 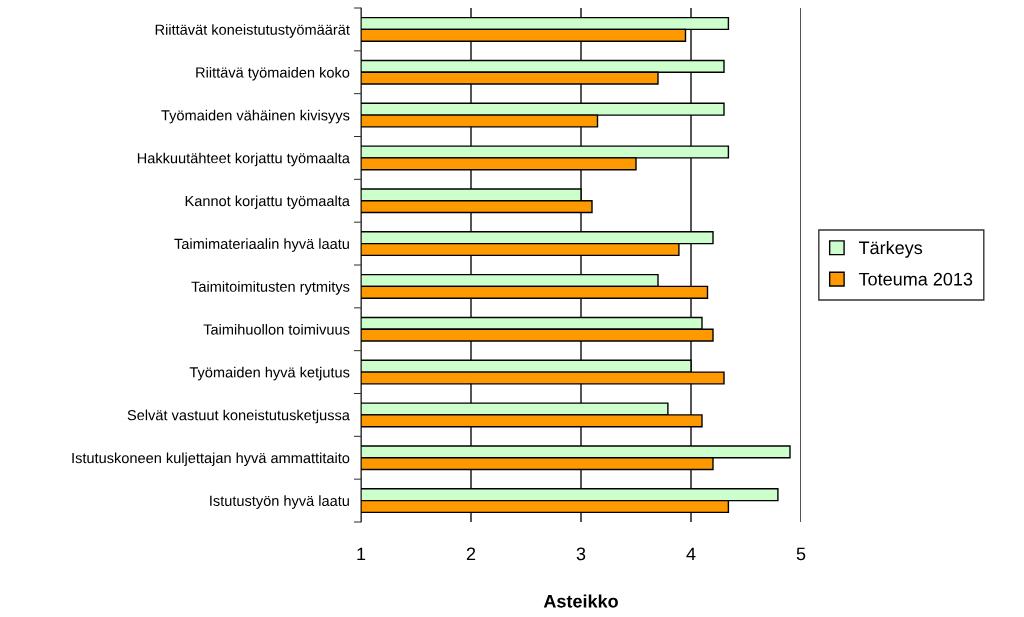 I want to click on legend-label: Toteuma 2013, so click(x=915, y=279).